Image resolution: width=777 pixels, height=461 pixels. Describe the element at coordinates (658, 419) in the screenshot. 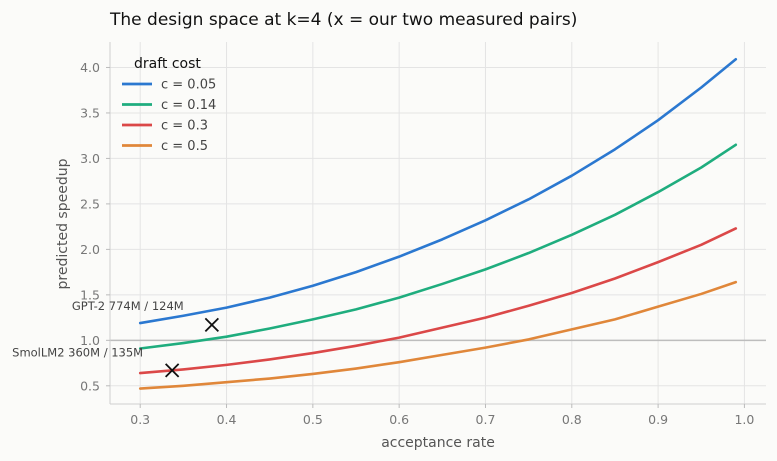

I see `x-tick-label: 0.9` at that location.